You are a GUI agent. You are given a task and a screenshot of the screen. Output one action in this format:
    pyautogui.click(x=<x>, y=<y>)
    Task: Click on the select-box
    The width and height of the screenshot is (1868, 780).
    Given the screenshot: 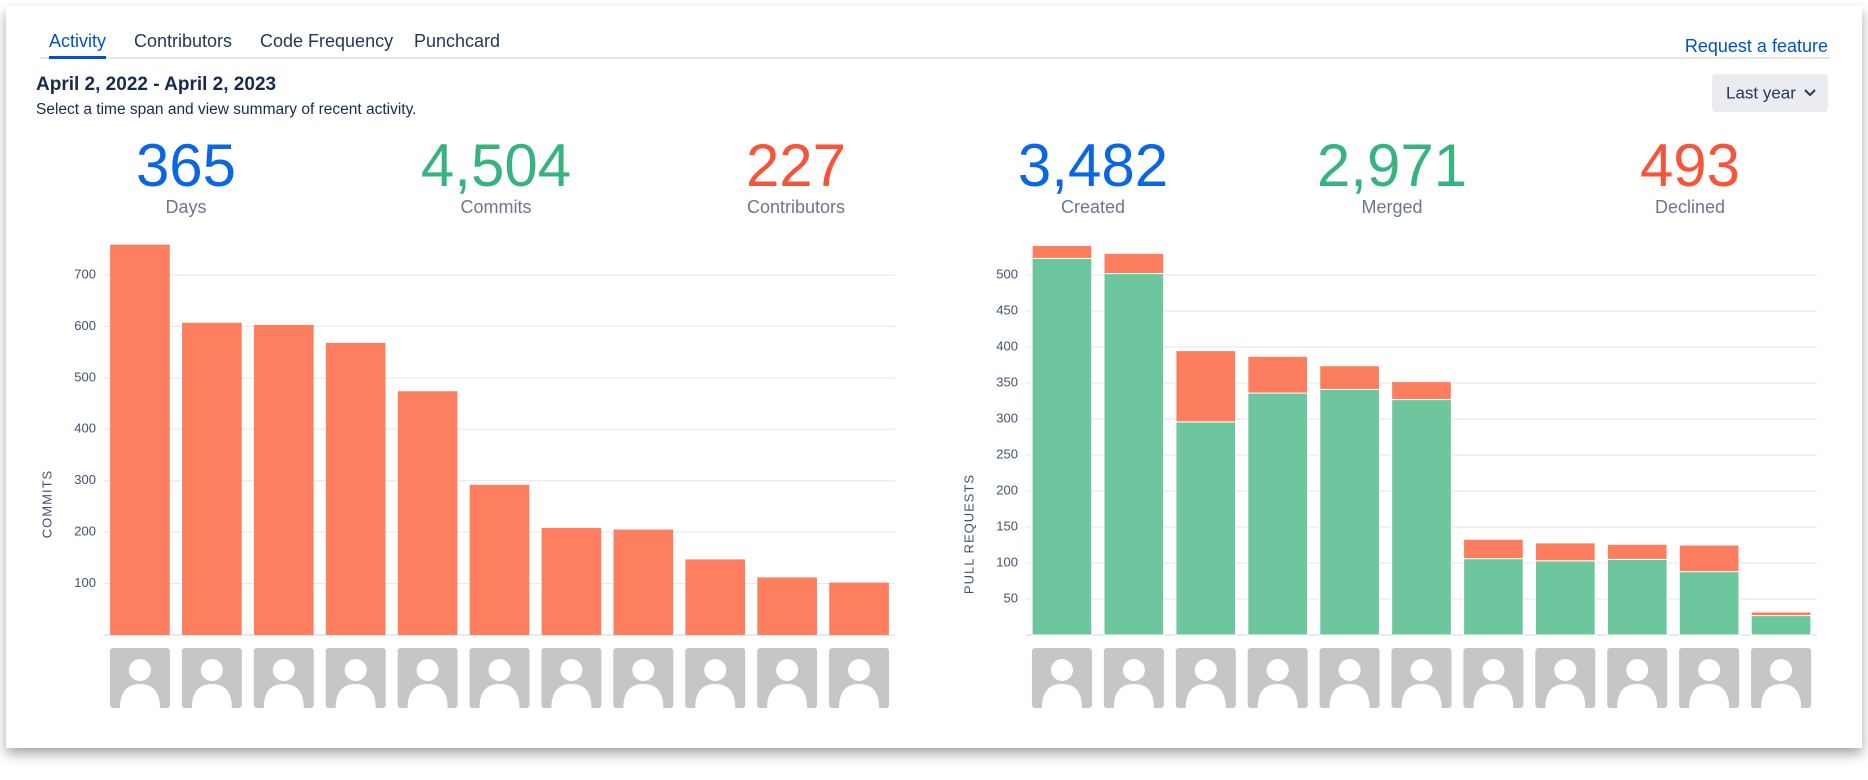 What is the action you would take?
    pyautogui.click(x=1770, y=93)
    